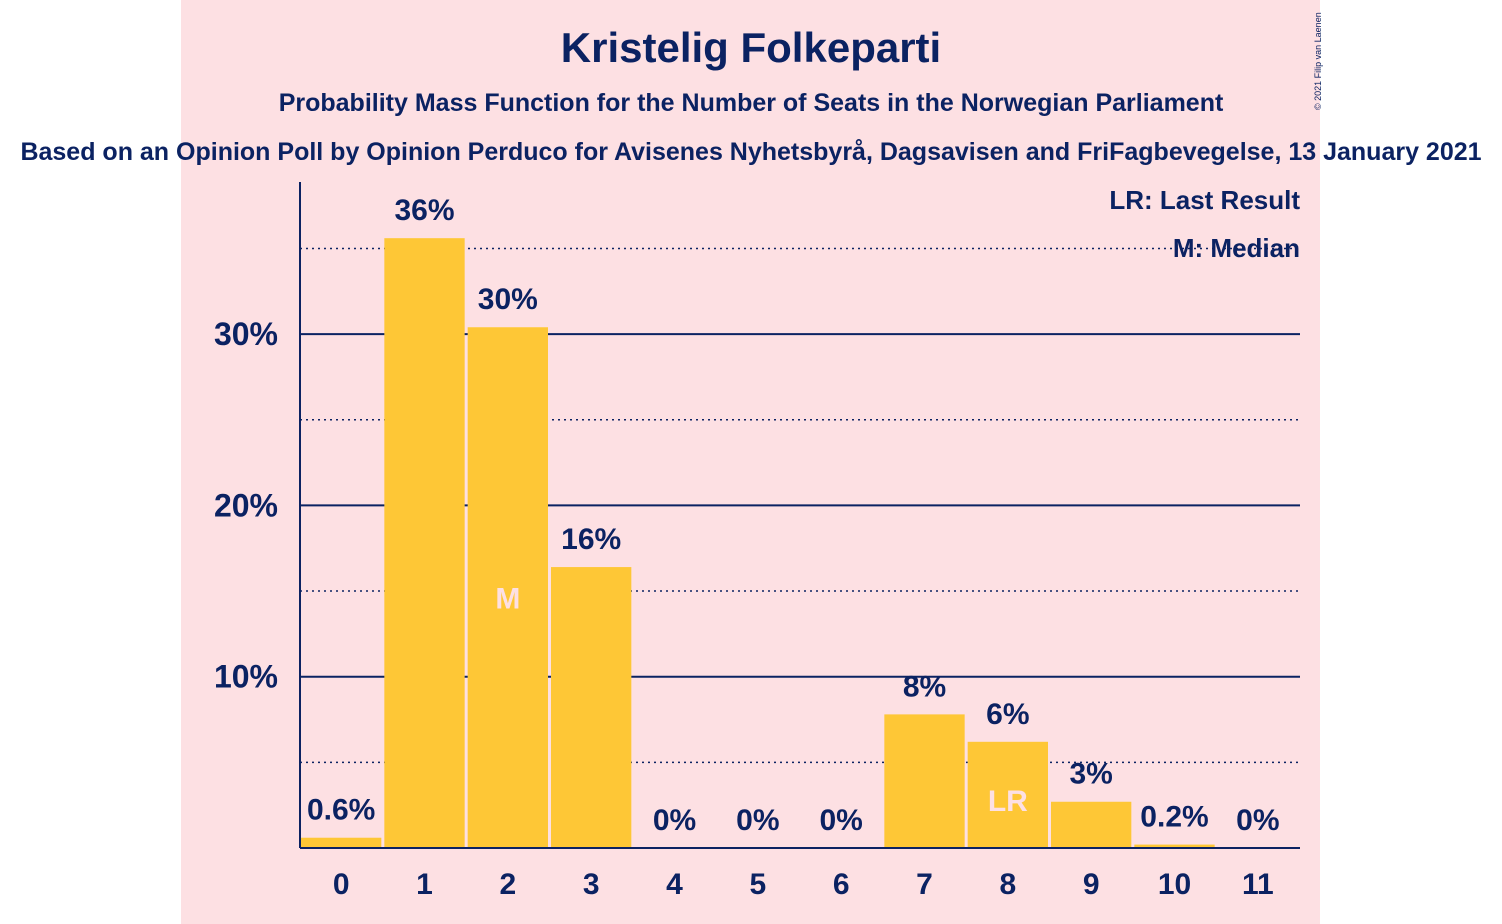 This screenshot has width=1502, height=924. Describe the element at coordinates (1258, 884) in the screenshot. I see `x-tick-label-11: 11` at that location.